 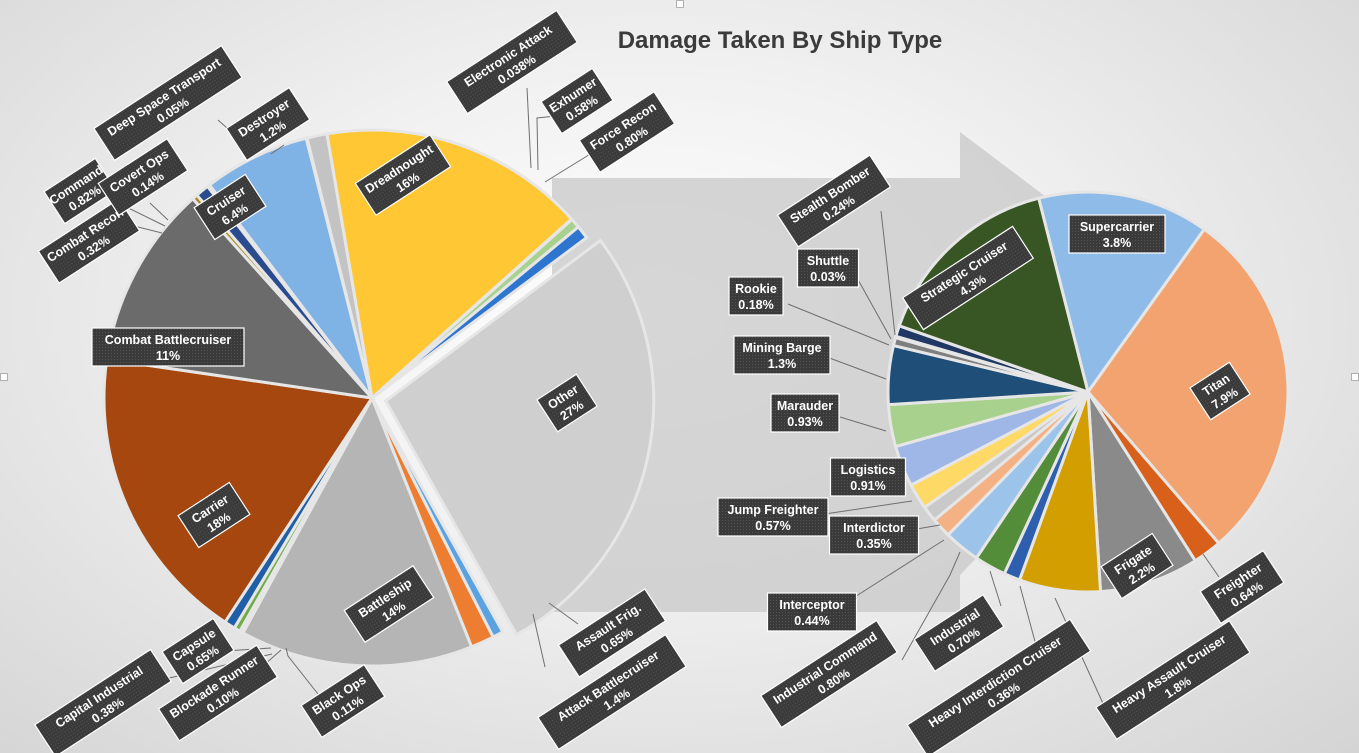 I want to click on label-value: 0.44%, so click(x=811, y=621).